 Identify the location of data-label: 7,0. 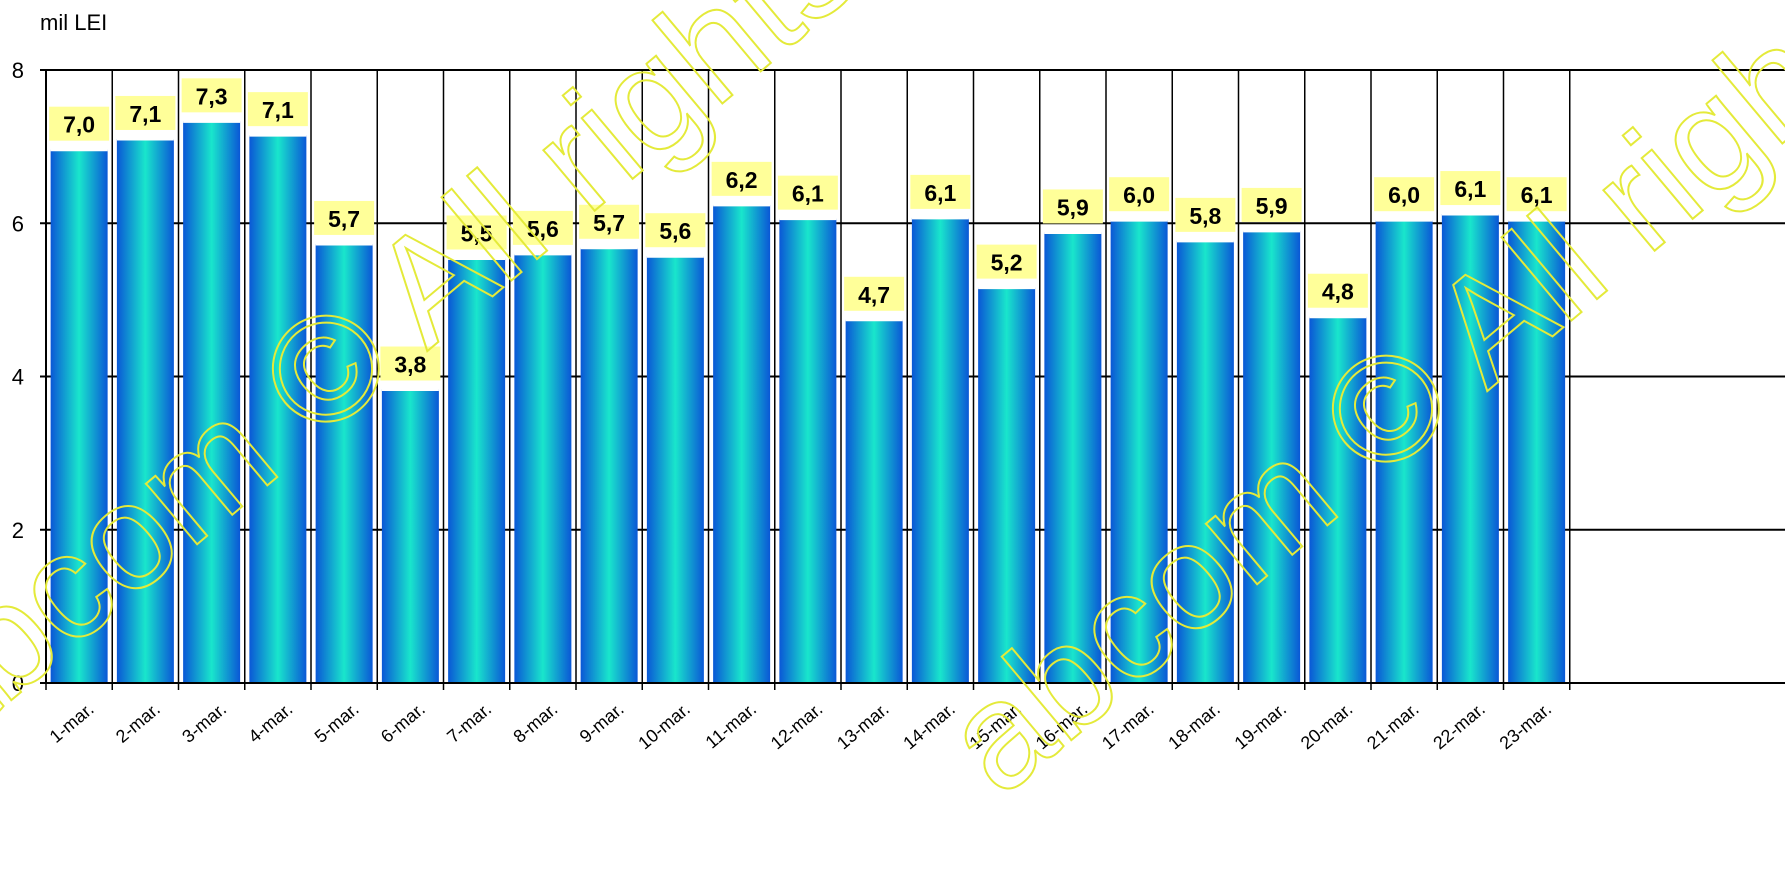
(79, 125).